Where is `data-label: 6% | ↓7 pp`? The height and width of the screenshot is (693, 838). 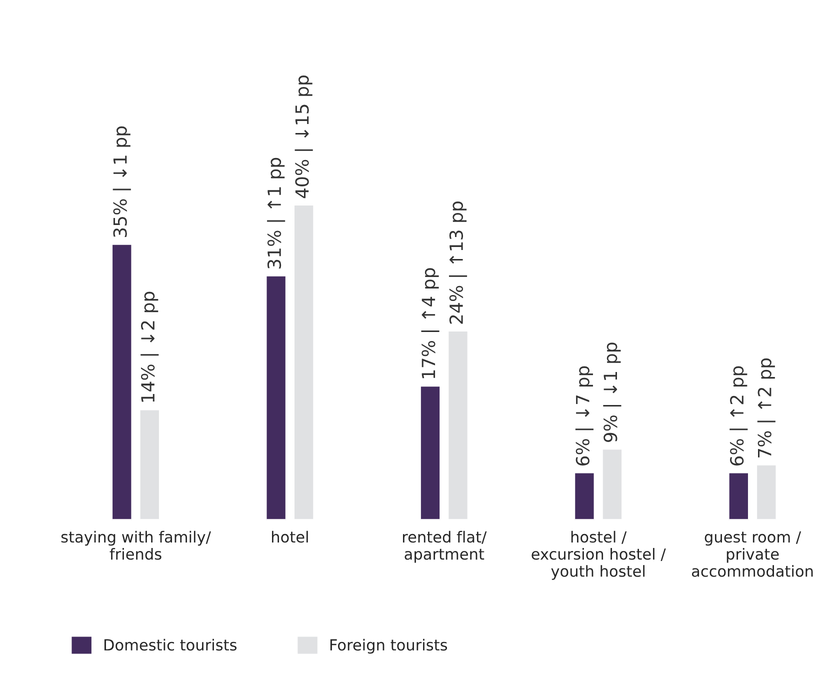
data-label: 6% | ↓7 pp is located at coordinates (584, 416).